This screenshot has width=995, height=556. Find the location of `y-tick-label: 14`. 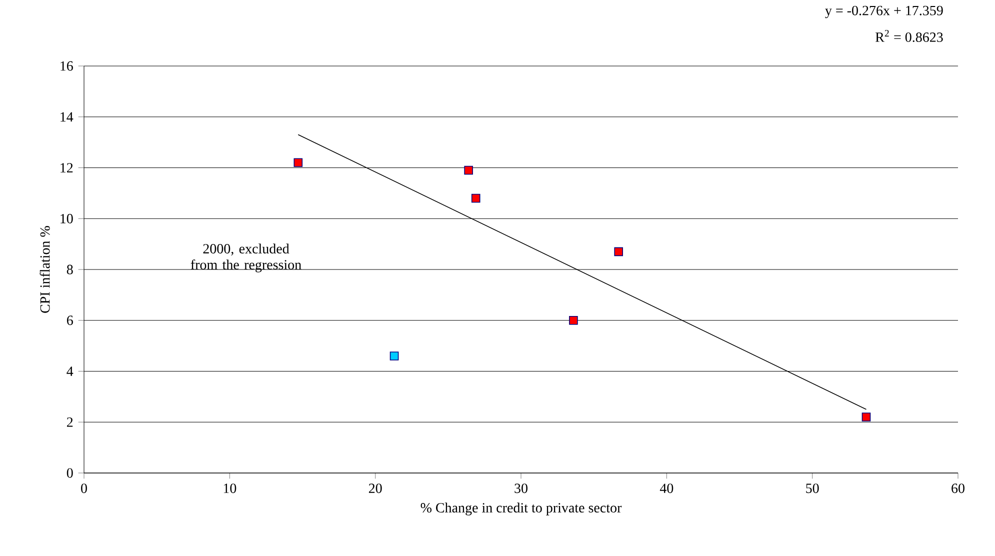

y-tick-label: 14 is located at coordinates (67, 117).